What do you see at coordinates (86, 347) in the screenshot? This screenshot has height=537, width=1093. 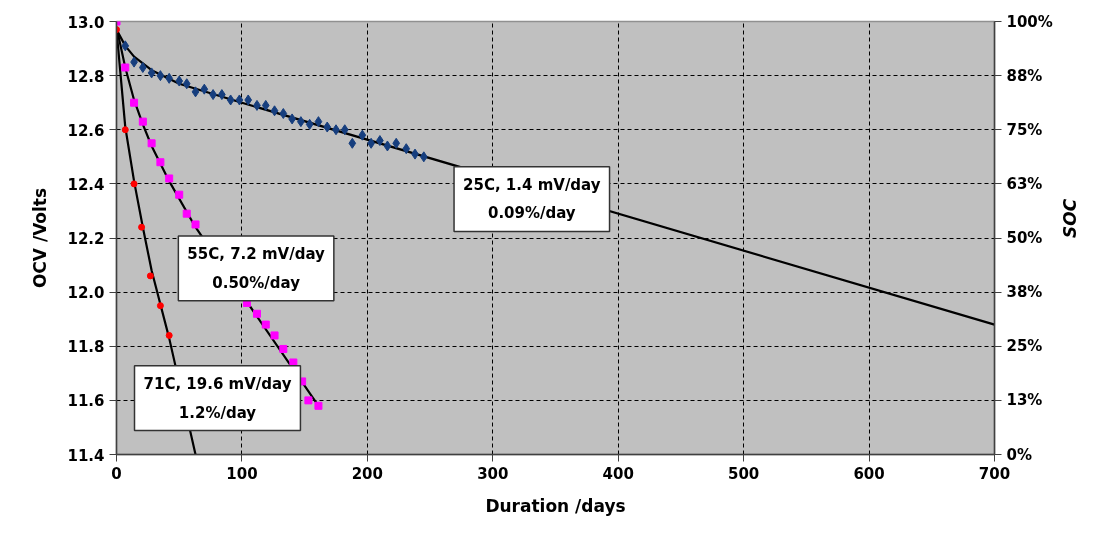 I see `y-tick-label: 11.8` at bounding box center [86, 347].